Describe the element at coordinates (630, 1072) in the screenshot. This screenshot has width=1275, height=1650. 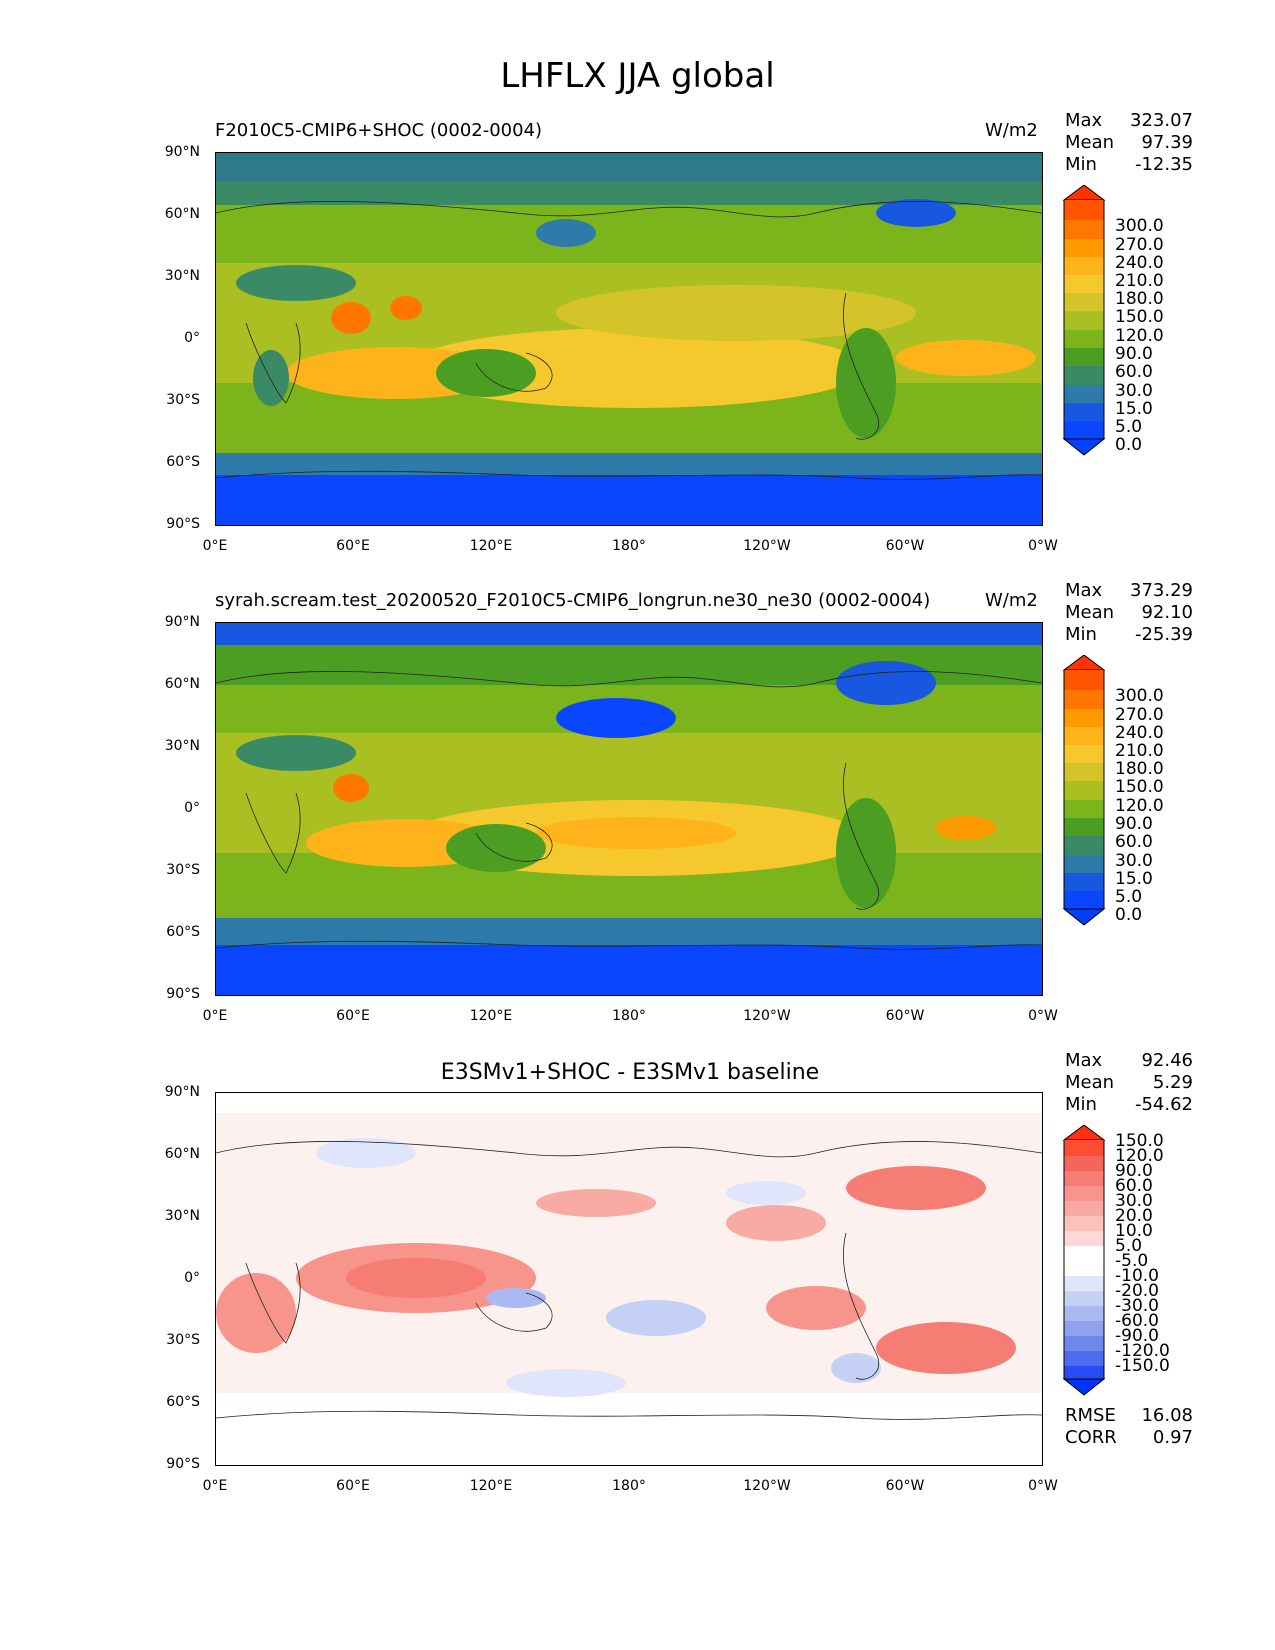
I see `panel-3-title: E3SMv1+SHOC - E3SMv1 baseline` at that location.